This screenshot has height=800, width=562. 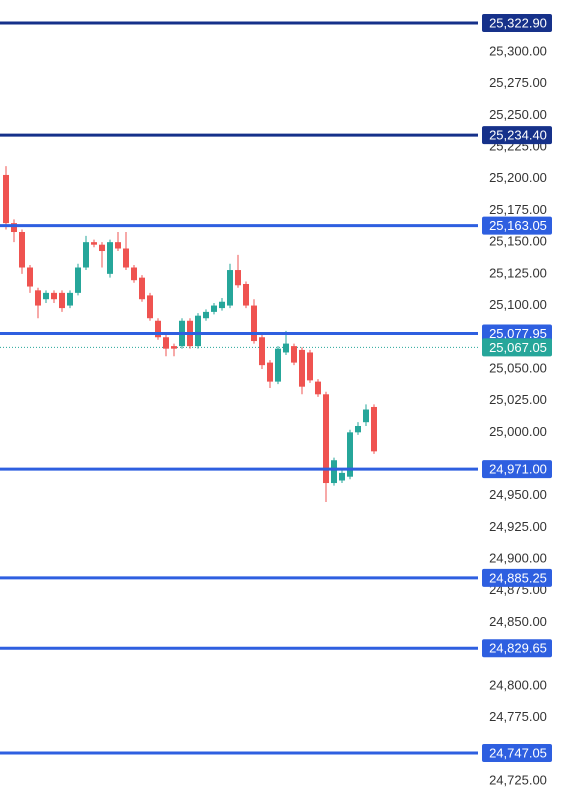 What do you see at coordinates (518, 177) in the screenshot?
I see `y-tick-label: 25,200.00` at bounding box center [518, 177].